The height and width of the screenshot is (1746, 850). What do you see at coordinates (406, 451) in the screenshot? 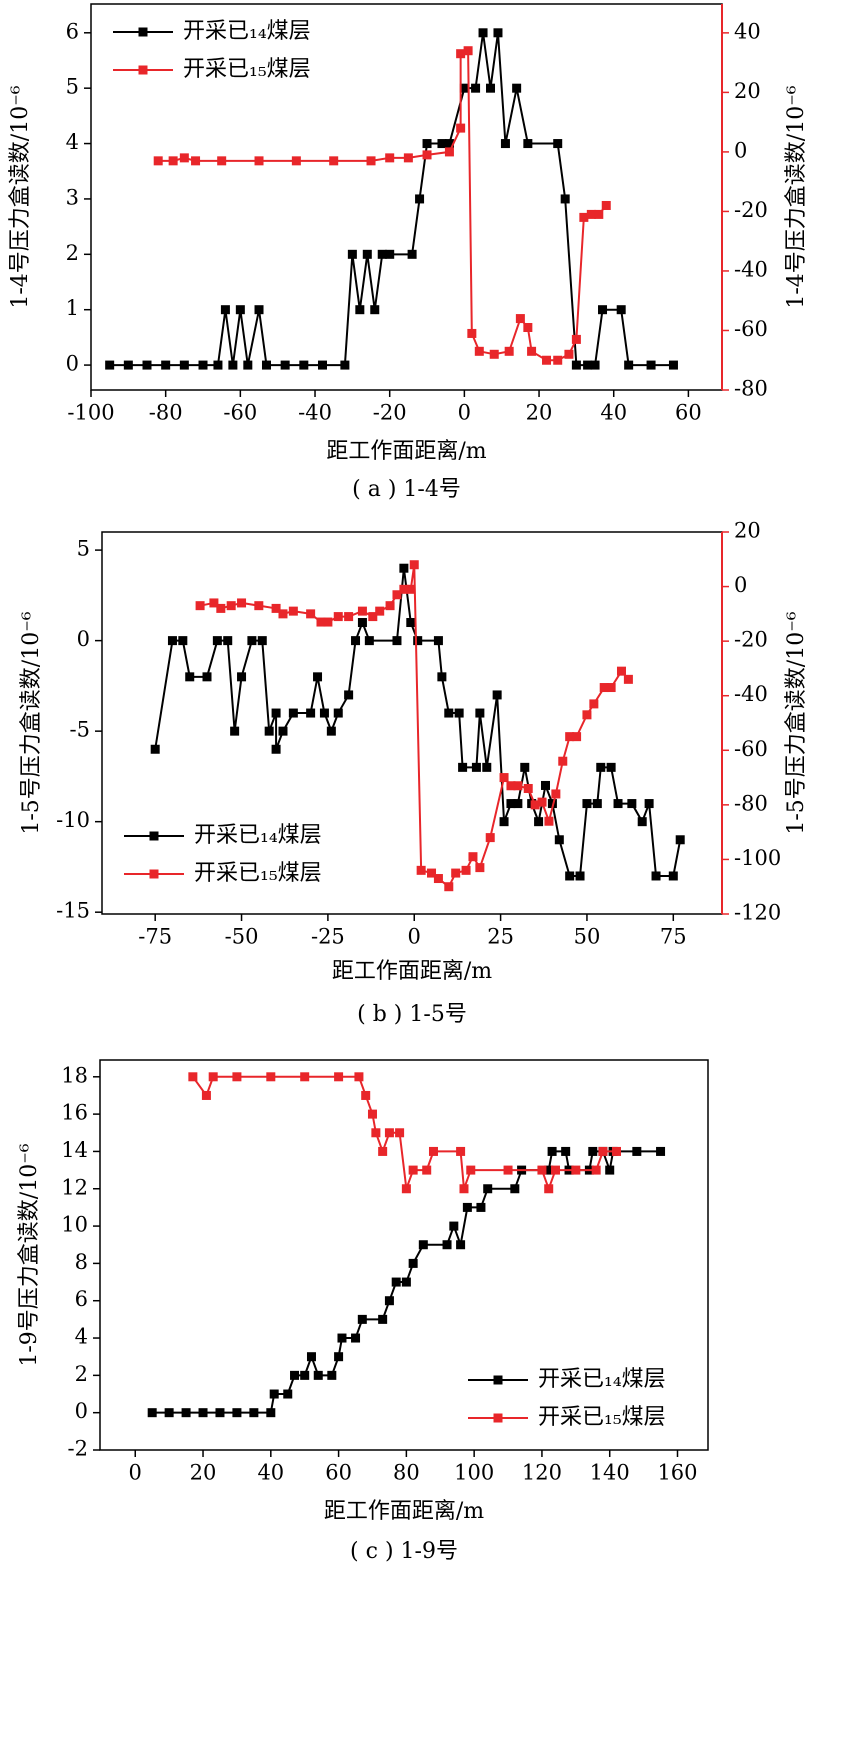
I see `x-axis-label: 距工作面距离/m` at bounding box center [406, 451].